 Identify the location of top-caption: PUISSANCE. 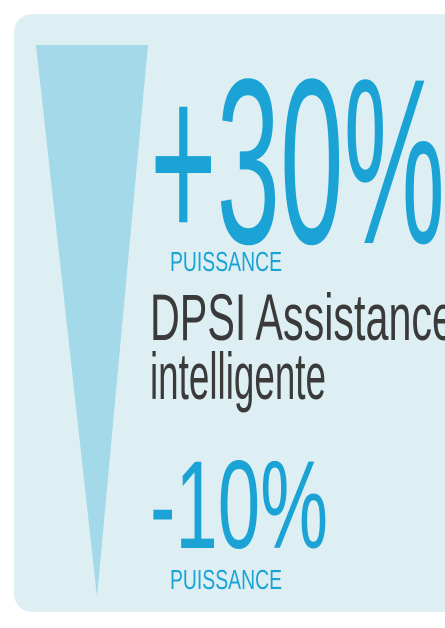
(226, 261).